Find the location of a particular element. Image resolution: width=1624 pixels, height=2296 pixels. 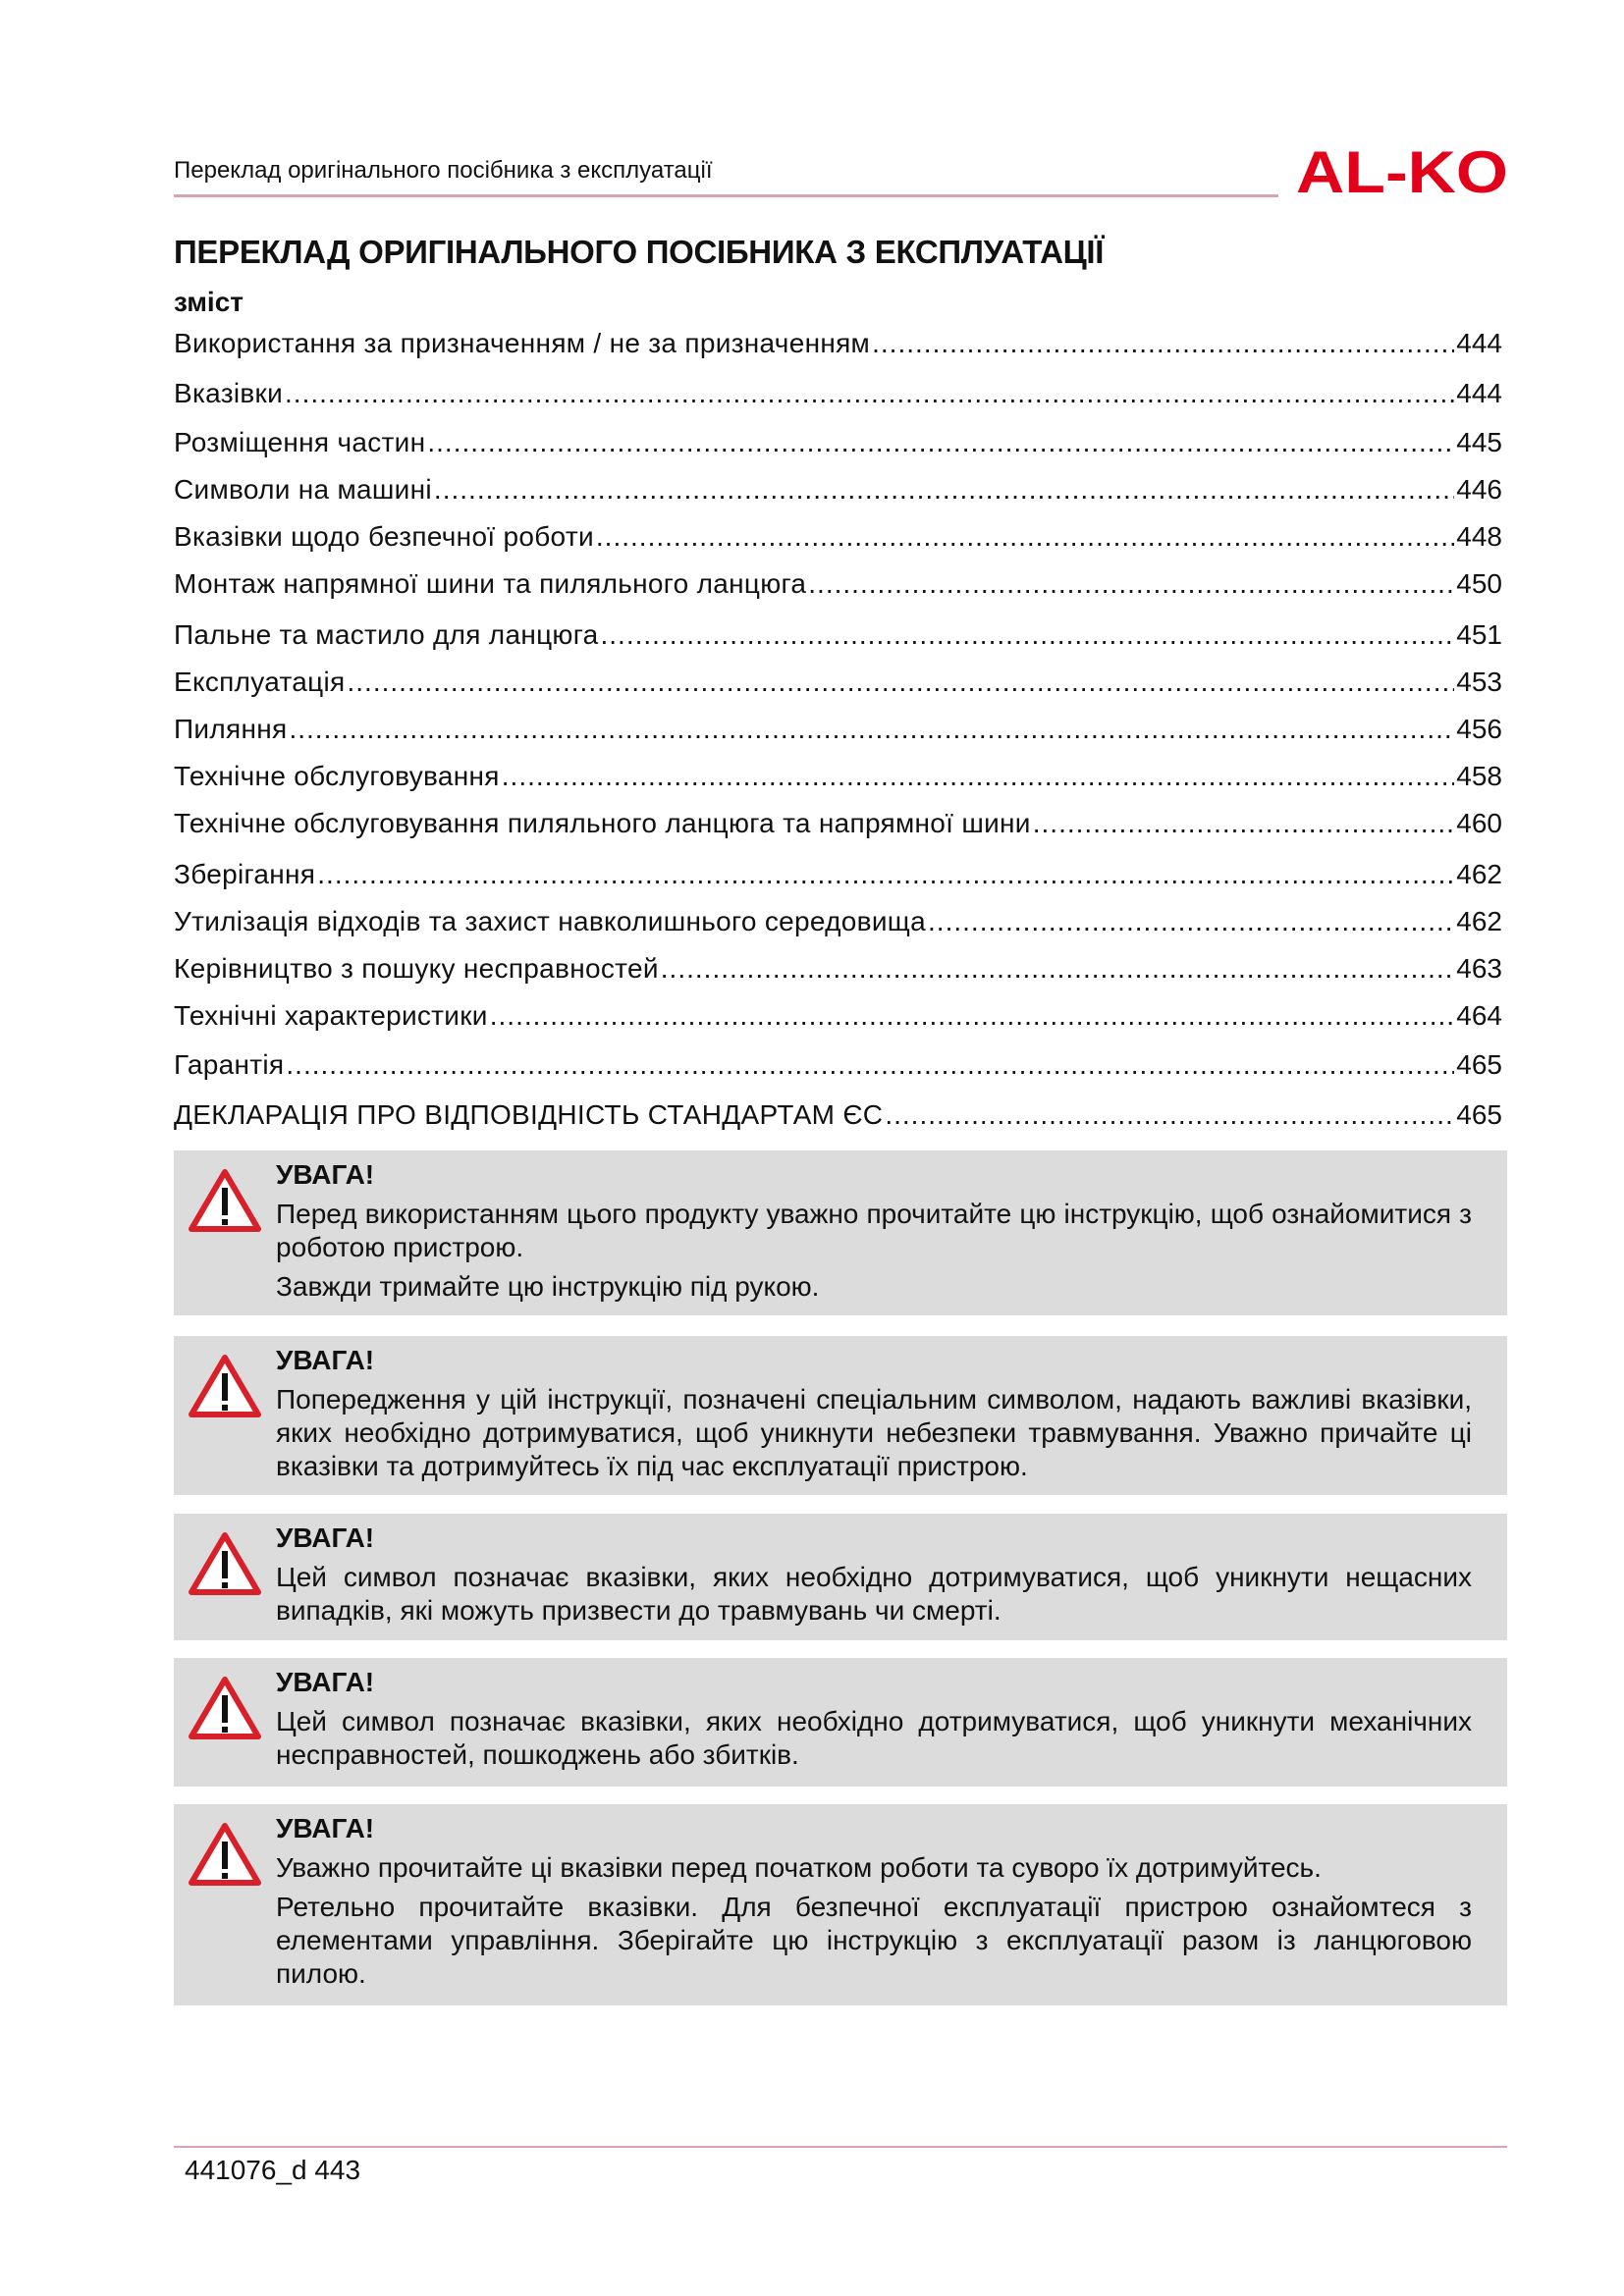

toc-entry-label: Вказівки щодо безпечної роботи is located at coordinates (384, 536).